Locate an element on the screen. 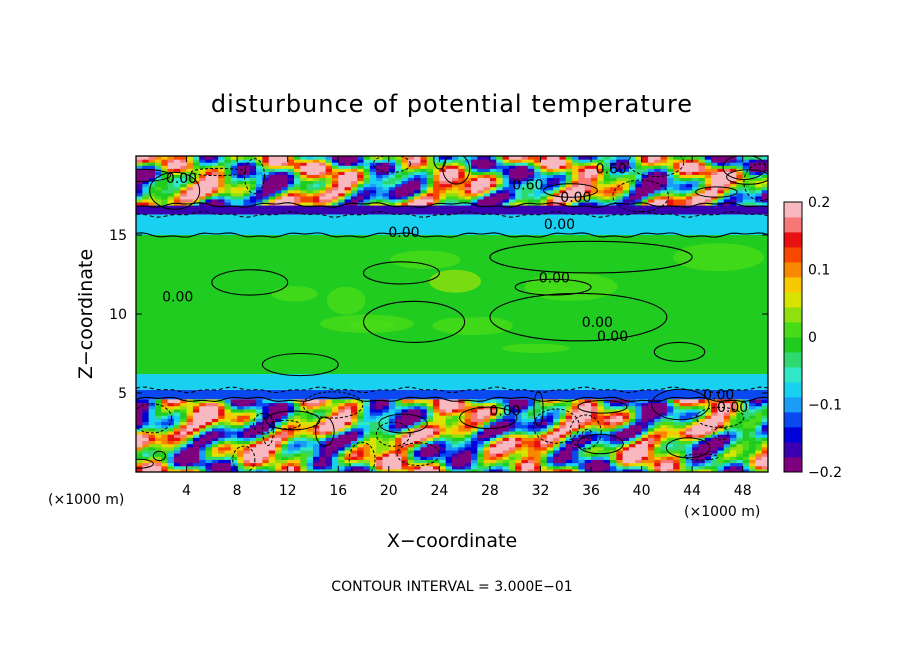 The width and height of the screenshot is (904, 654). field-patch is located at coordinates (617, 332).